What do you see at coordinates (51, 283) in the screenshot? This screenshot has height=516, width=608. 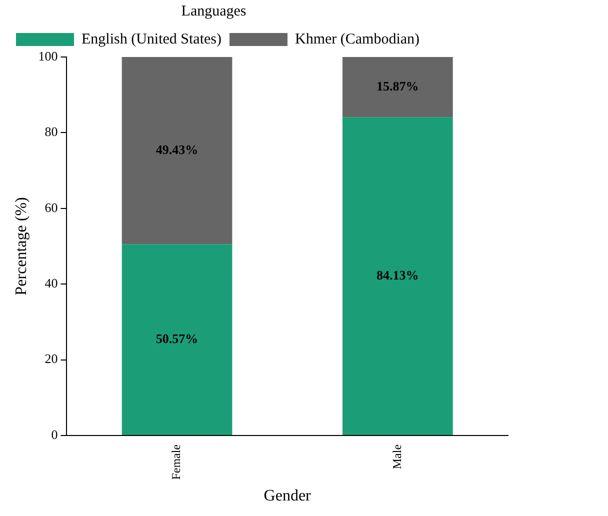 I see `y-tick-label: 40` at bounding box center [51, 283].